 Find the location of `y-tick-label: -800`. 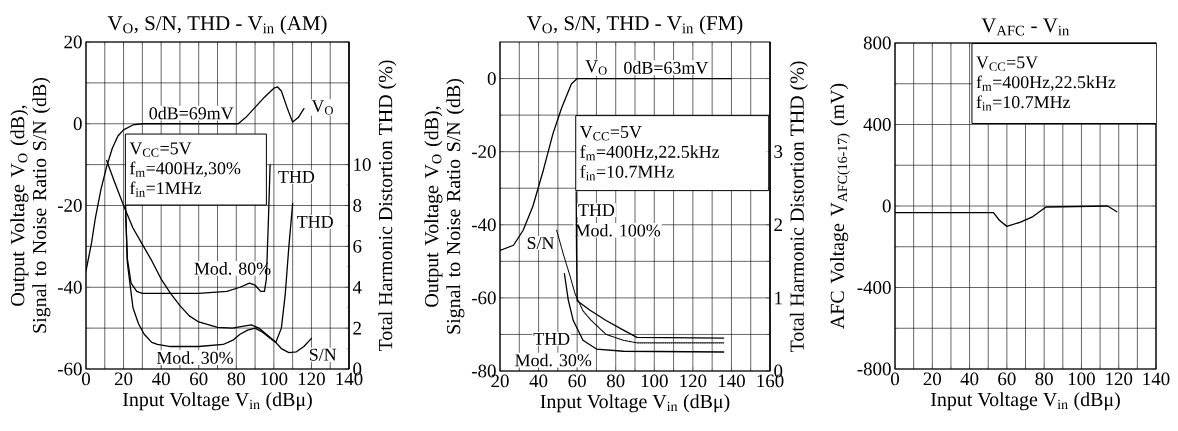

y-tick-label: -800 is located at coordinates (874, 369).